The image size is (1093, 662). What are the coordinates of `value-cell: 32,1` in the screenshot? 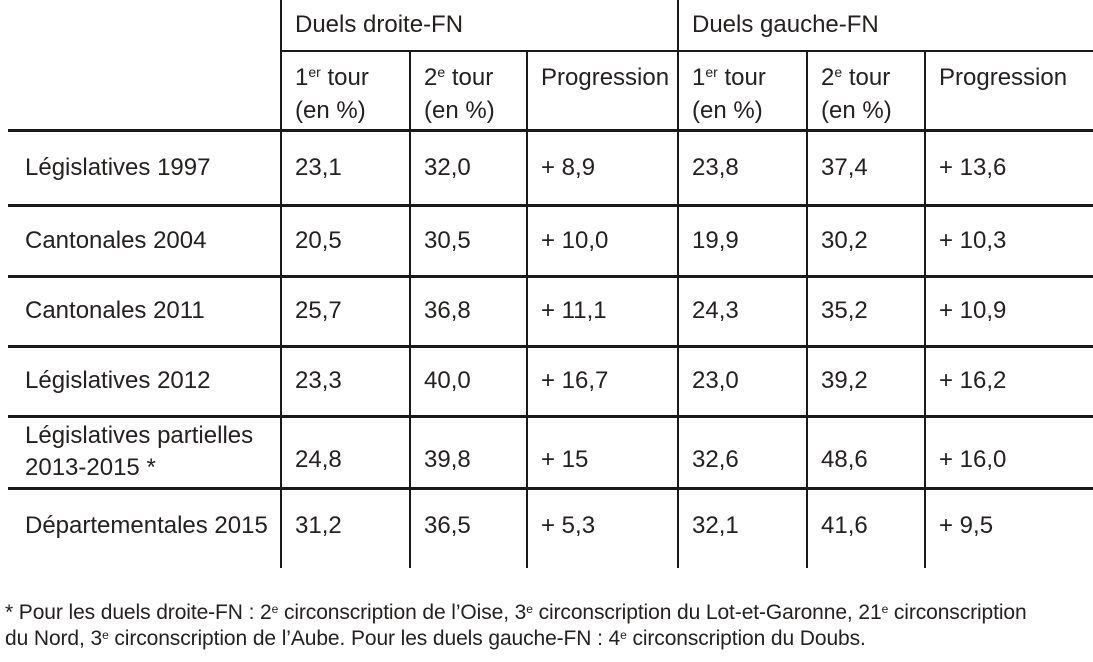 It's located at (743, 528).